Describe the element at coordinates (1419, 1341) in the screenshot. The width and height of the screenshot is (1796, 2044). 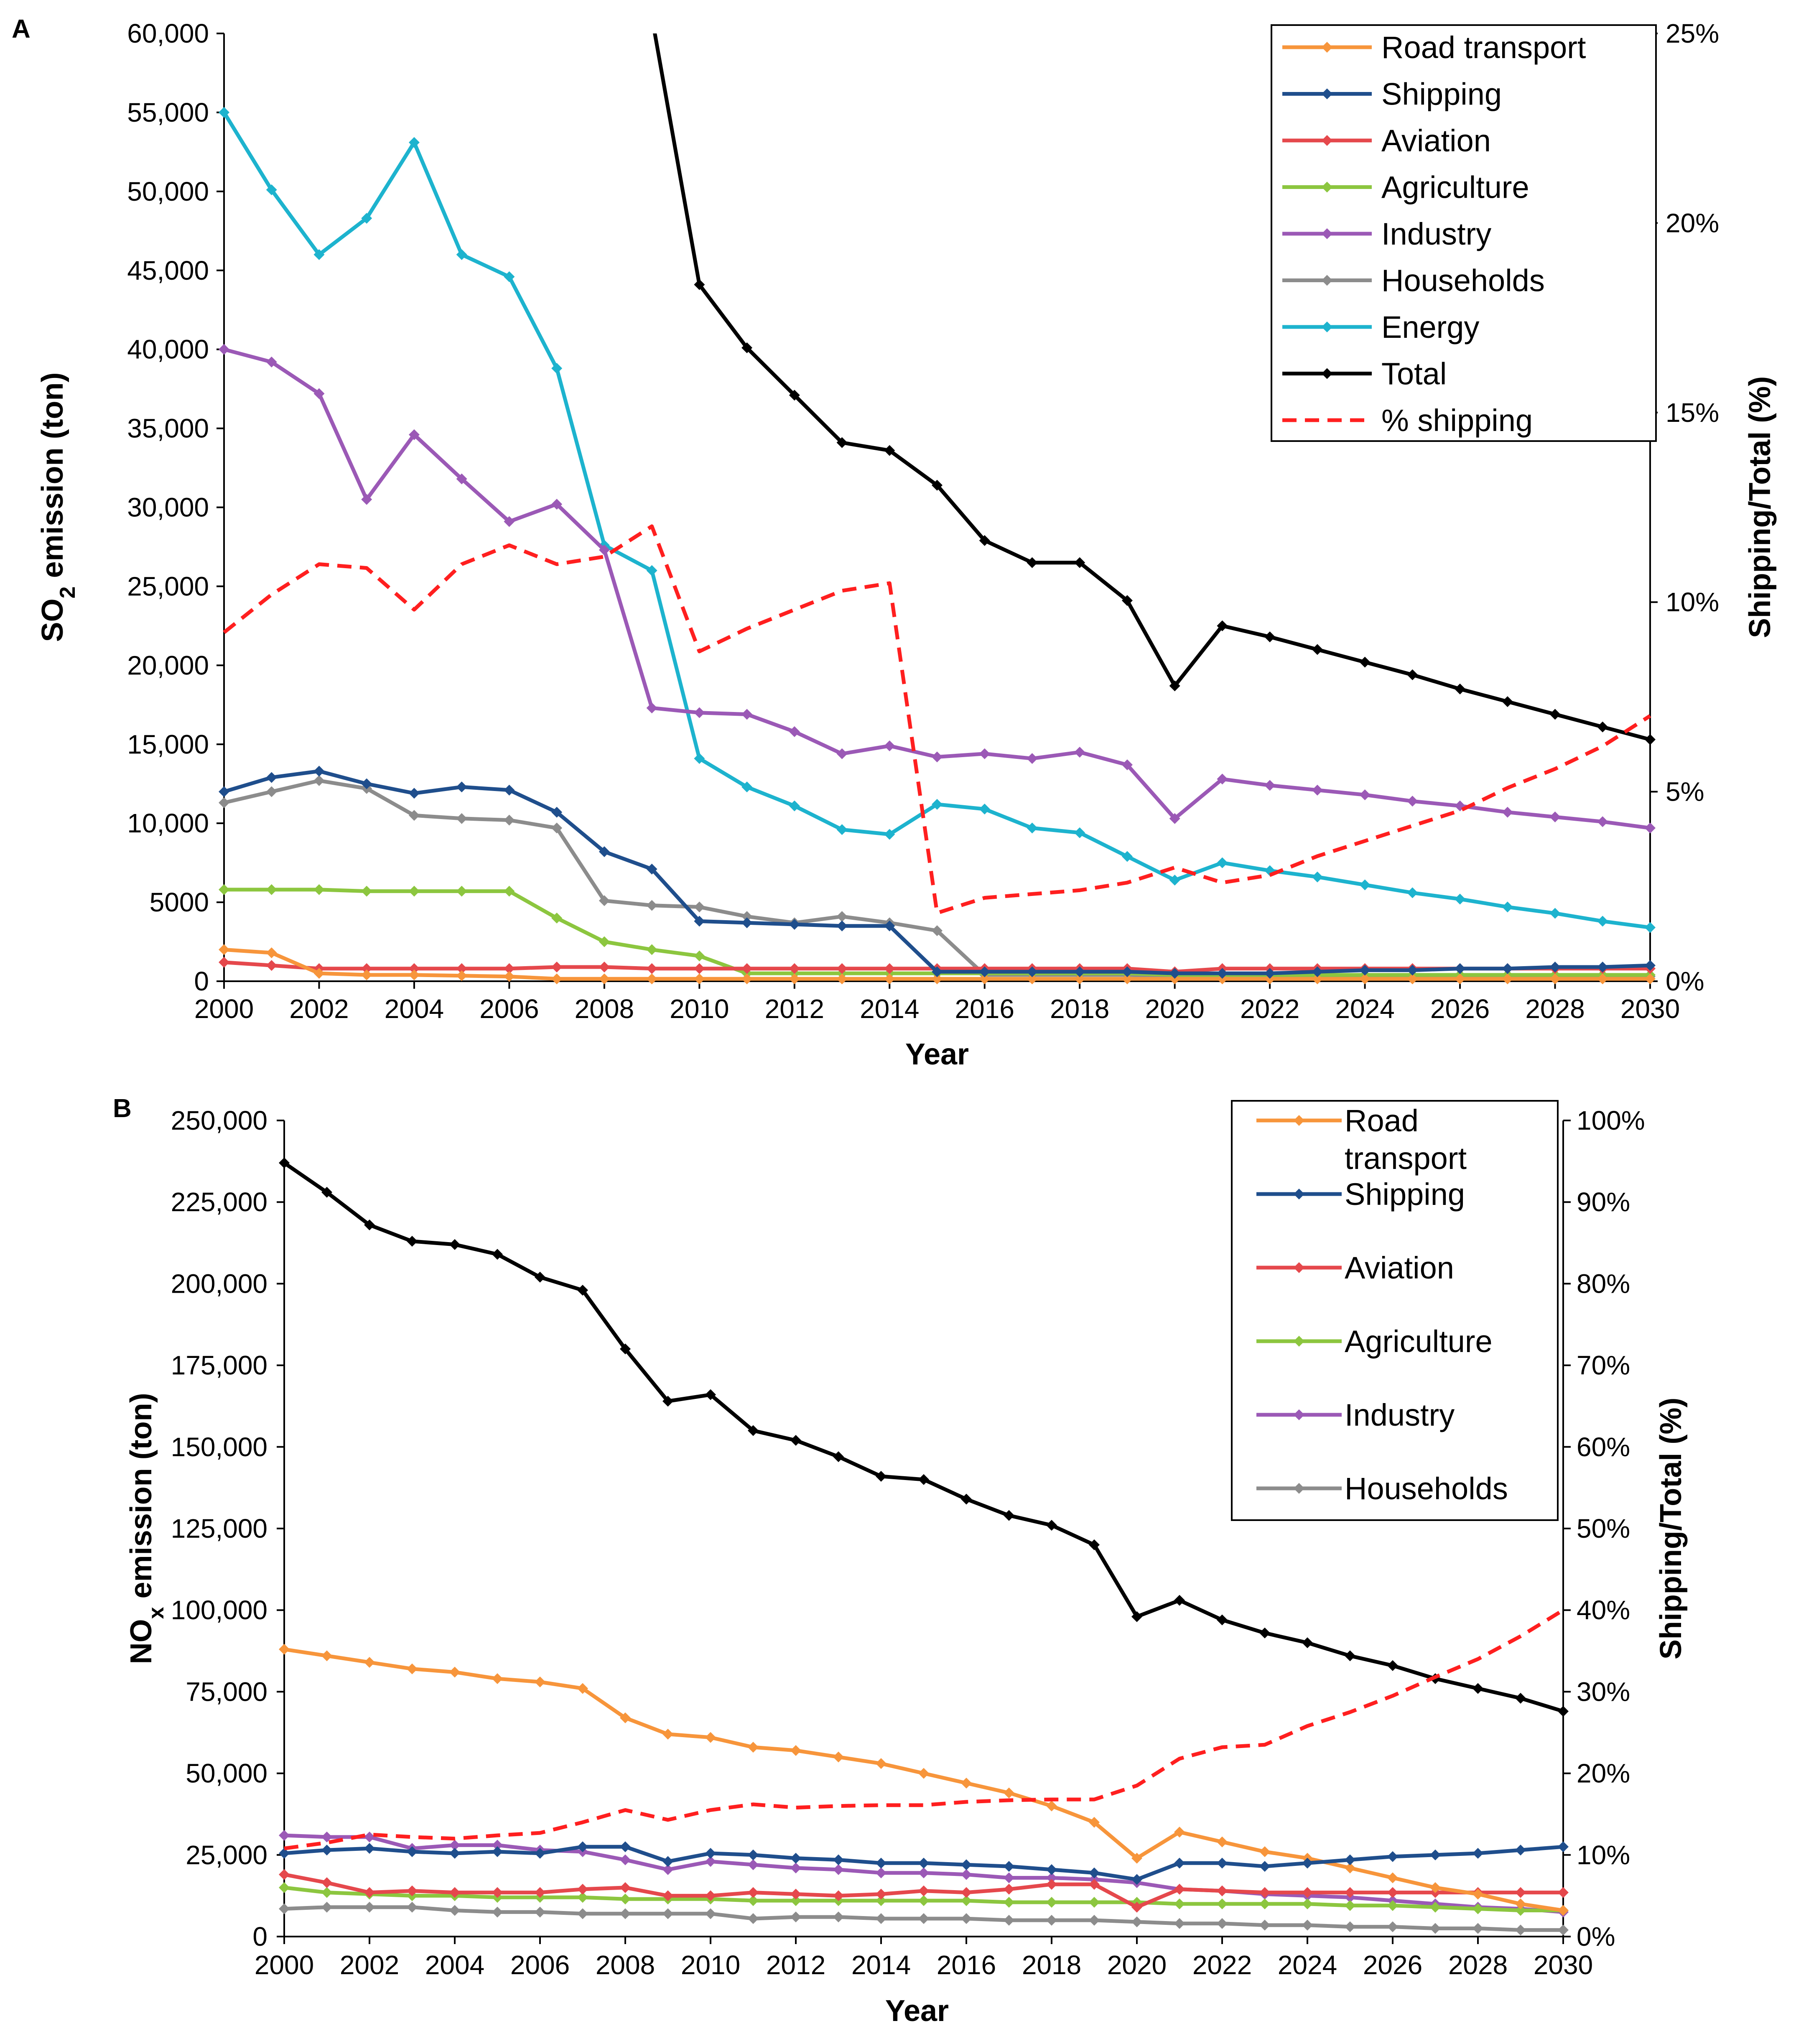
I see `legend-item-agriculture: Agriculture` at that location.